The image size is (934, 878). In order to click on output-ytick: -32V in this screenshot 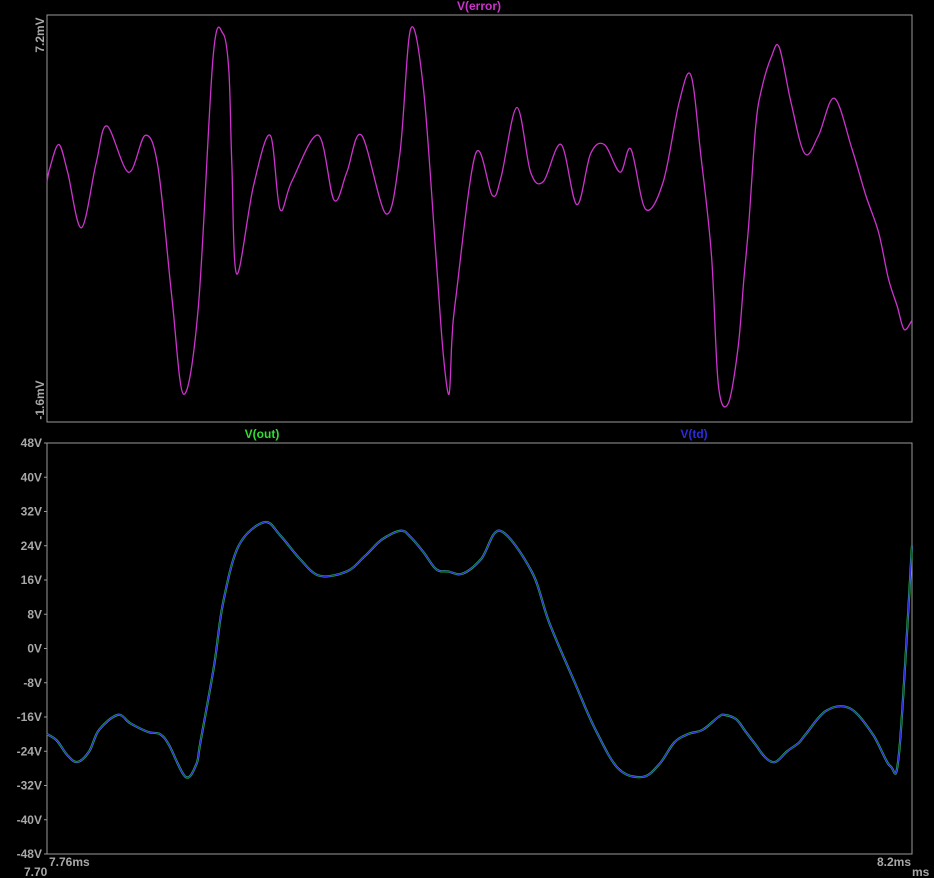, I will do `click(29, 786)`.